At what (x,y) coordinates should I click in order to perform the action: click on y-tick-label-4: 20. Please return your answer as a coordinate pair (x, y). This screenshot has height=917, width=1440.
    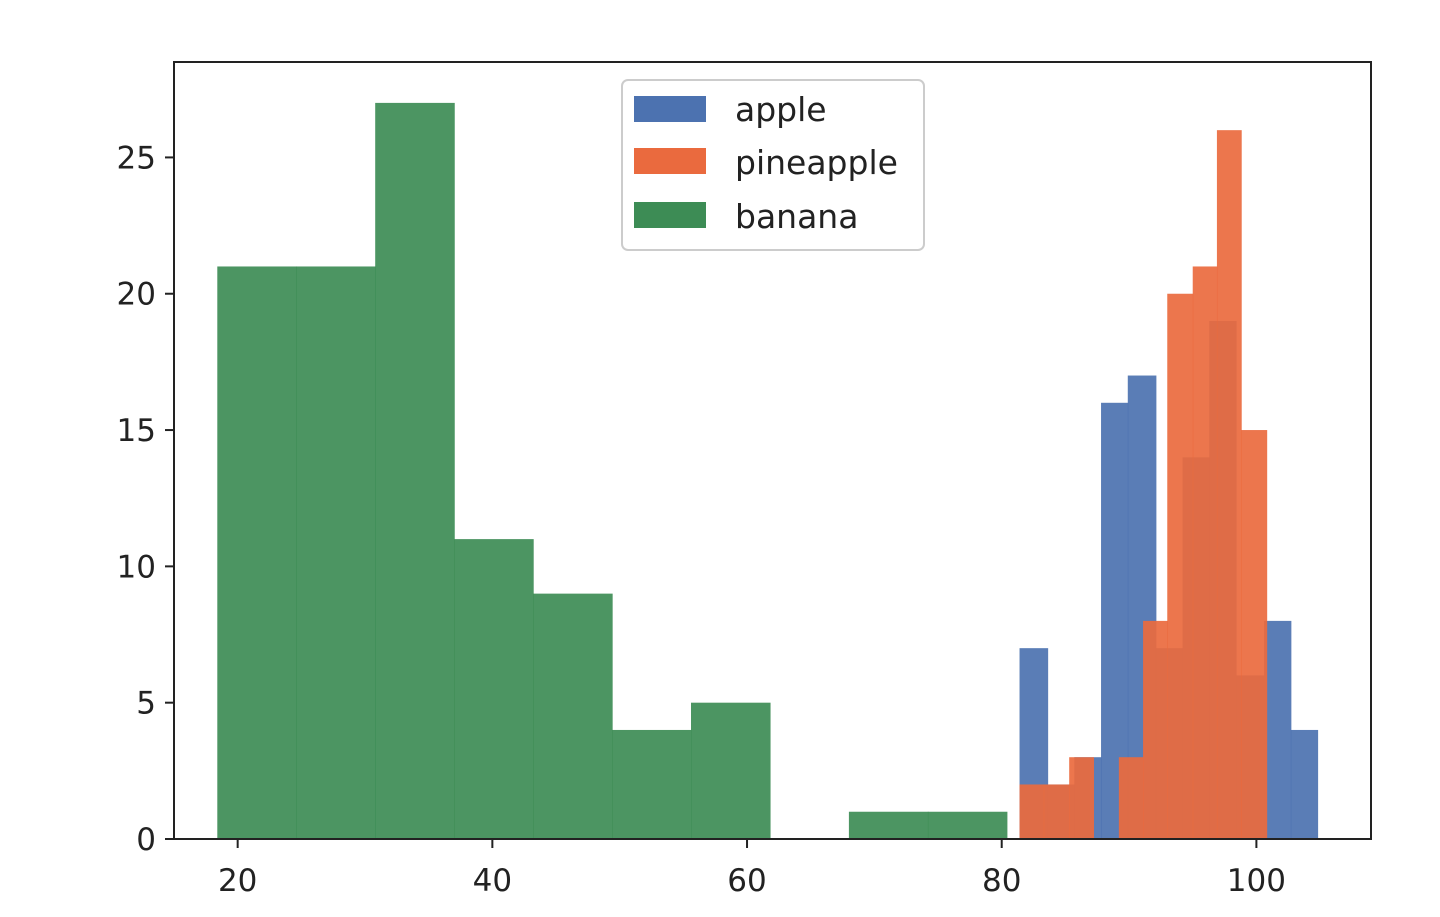
    Looking at the image, I should click on (136, 295).